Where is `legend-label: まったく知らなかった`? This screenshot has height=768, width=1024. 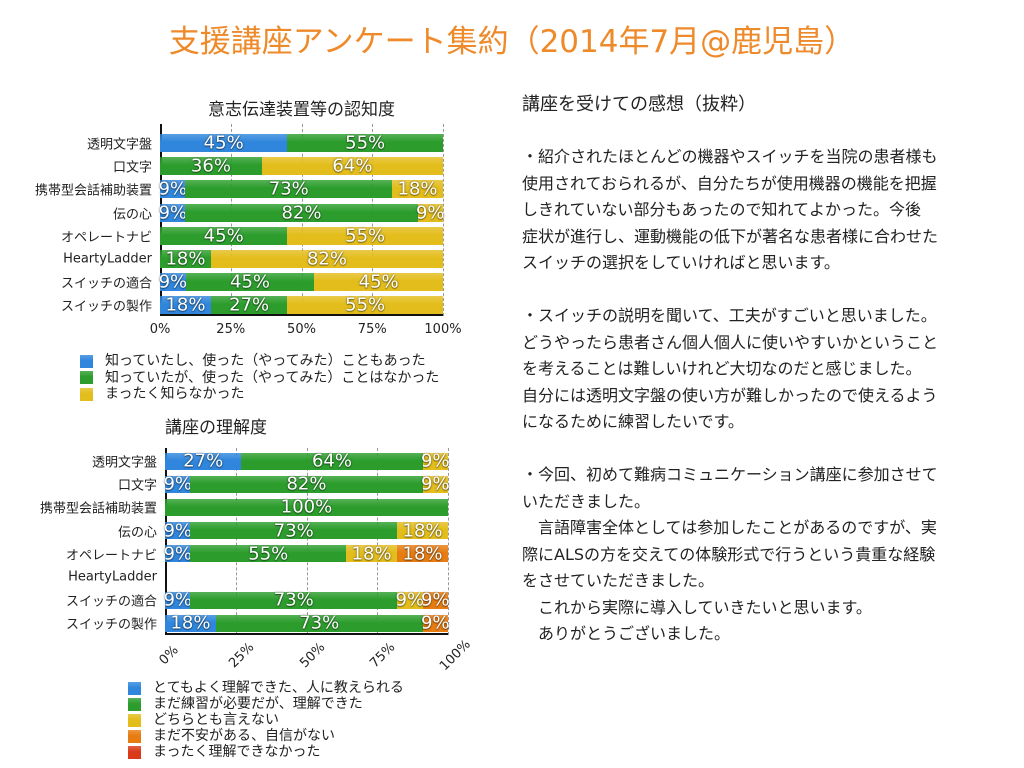
legend-label: まったく知らなかった is located at coordinates (175, 394).